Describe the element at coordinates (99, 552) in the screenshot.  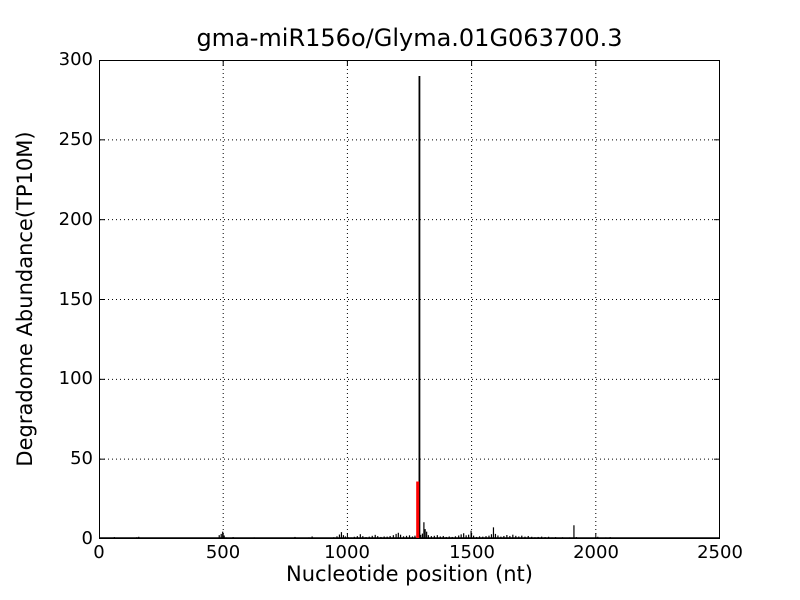
I see `x-tick-label: 0` at that location.